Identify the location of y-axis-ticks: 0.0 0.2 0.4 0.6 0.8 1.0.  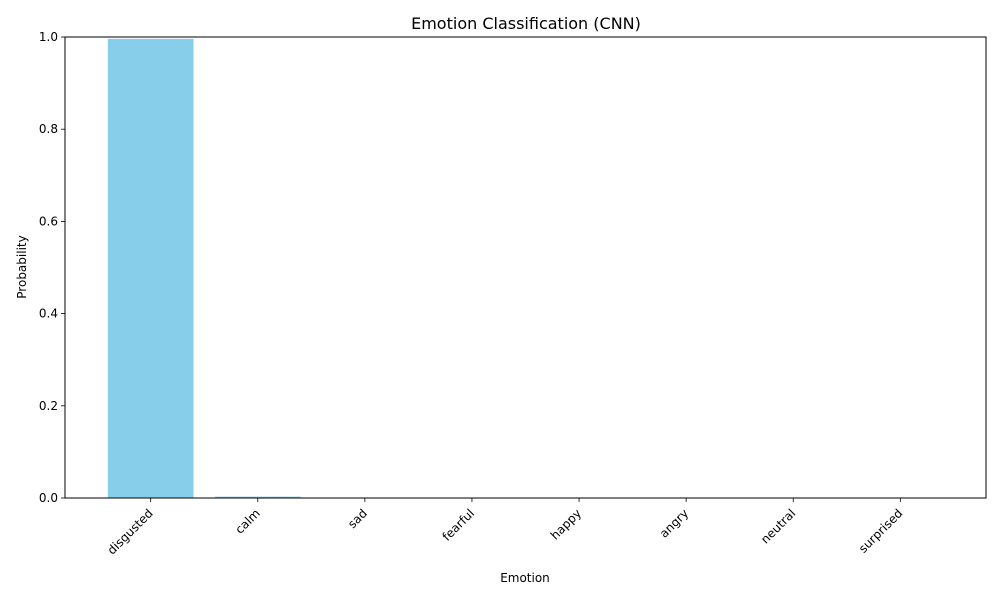
(52, 267).